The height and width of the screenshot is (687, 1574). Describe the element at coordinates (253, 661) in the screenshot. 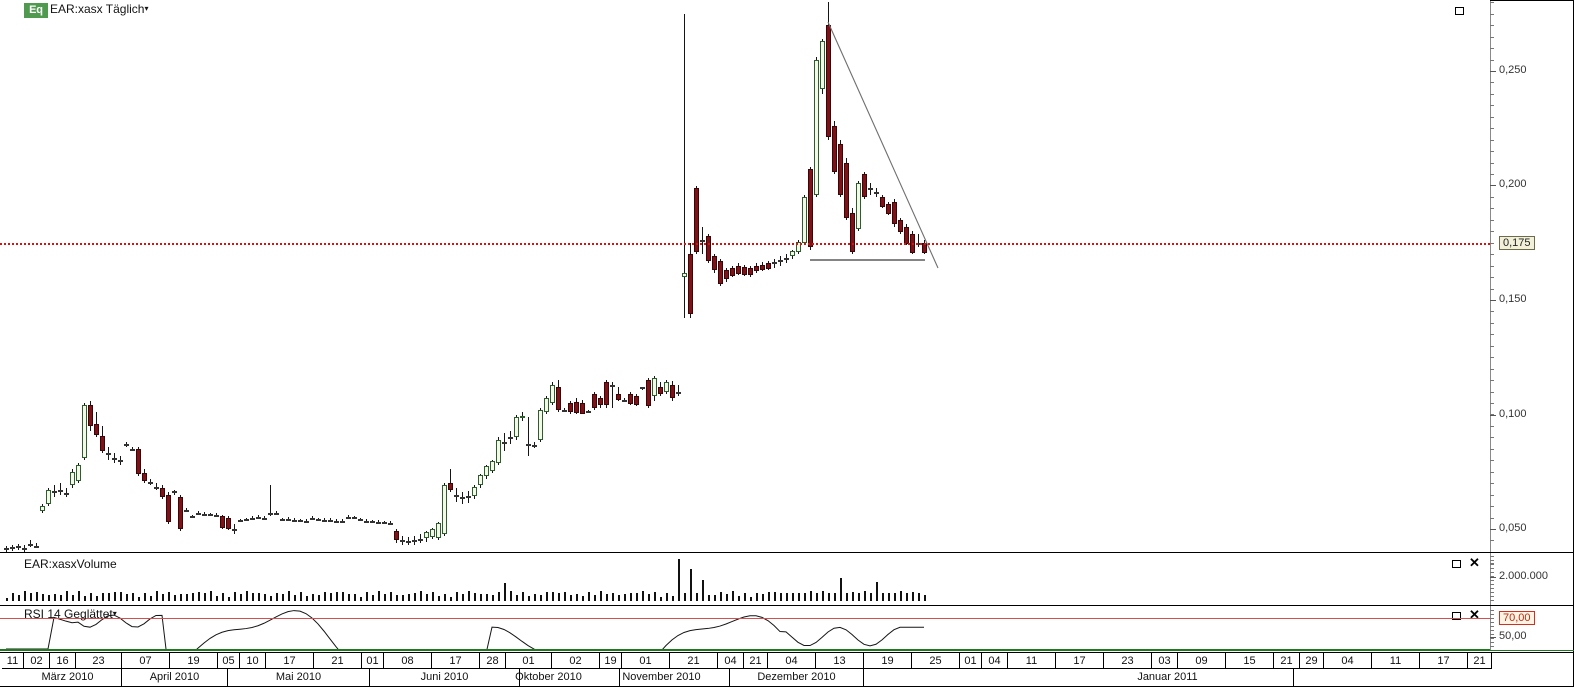

I see `date-axis-day-cell: 10` at that location.